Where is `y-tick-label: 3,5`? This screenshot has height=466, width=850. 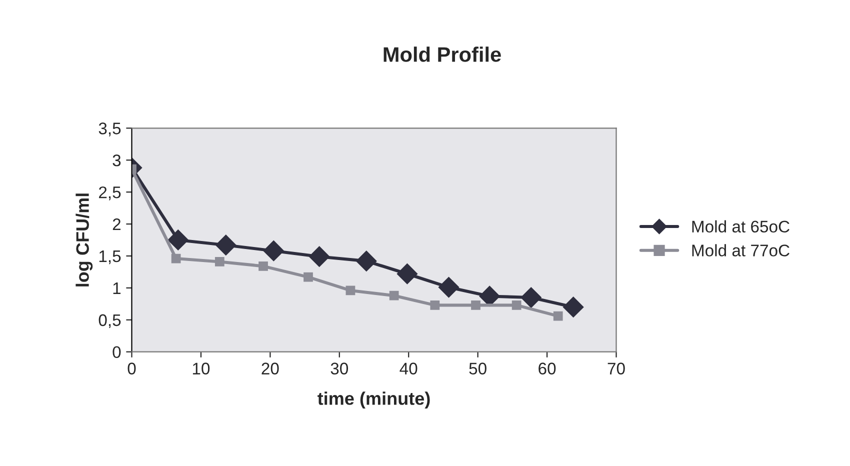 y-tick-label: 3,5 is located at coordinates (109, 129).